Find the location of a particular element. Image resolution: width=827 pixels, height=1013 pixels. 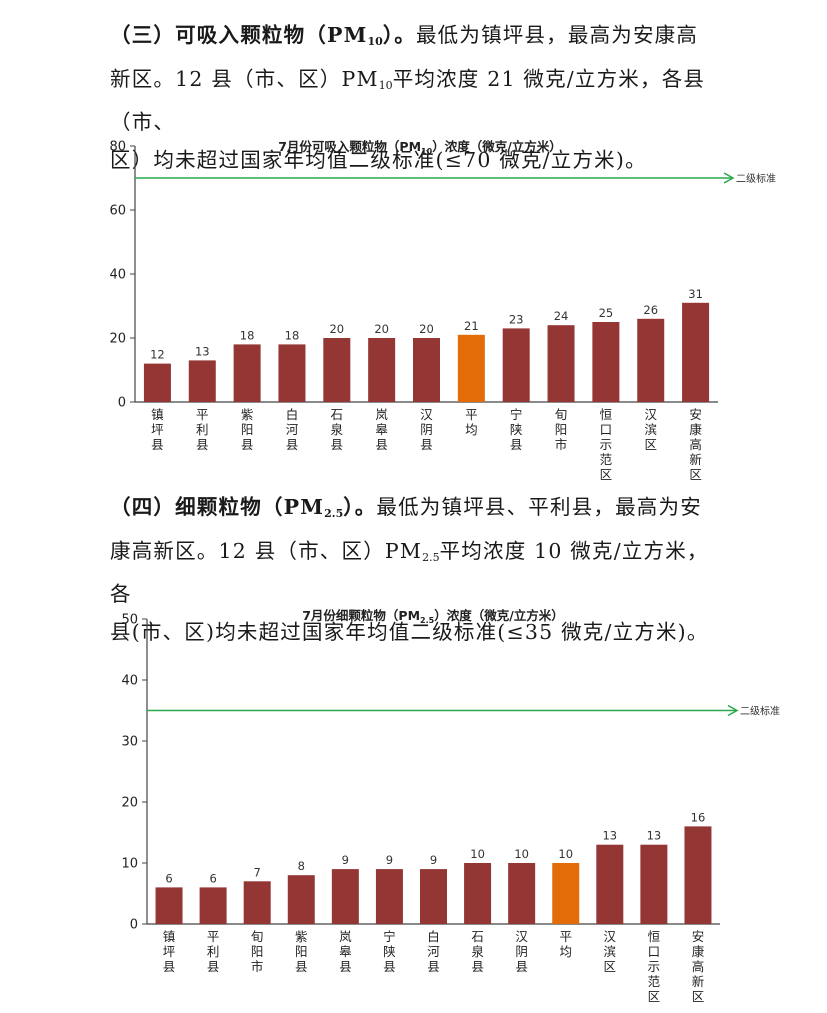

y-tick-label: 20 is located at coordinates (117, 339).